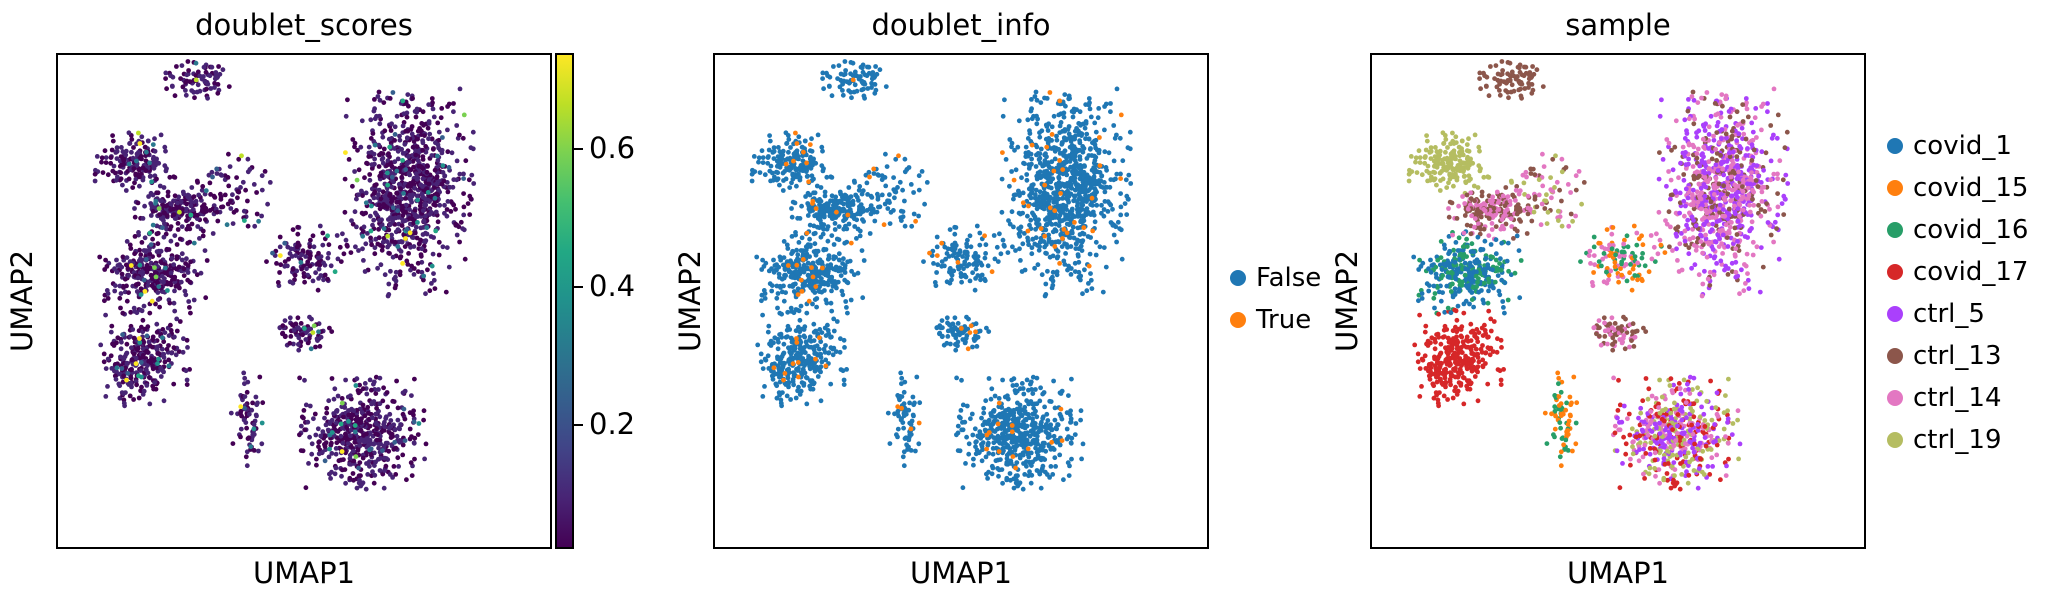  Describe the element at coordinates (612, 286) in the screenshot. I see `colorbar-tick-label: 0.4` at that location.